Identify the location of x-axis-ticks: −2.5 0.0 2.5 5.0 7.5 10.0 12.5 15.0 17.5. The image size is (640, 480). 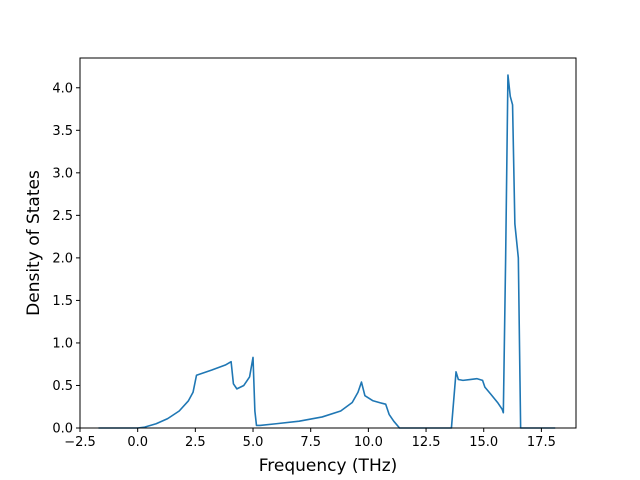
(310, 439).